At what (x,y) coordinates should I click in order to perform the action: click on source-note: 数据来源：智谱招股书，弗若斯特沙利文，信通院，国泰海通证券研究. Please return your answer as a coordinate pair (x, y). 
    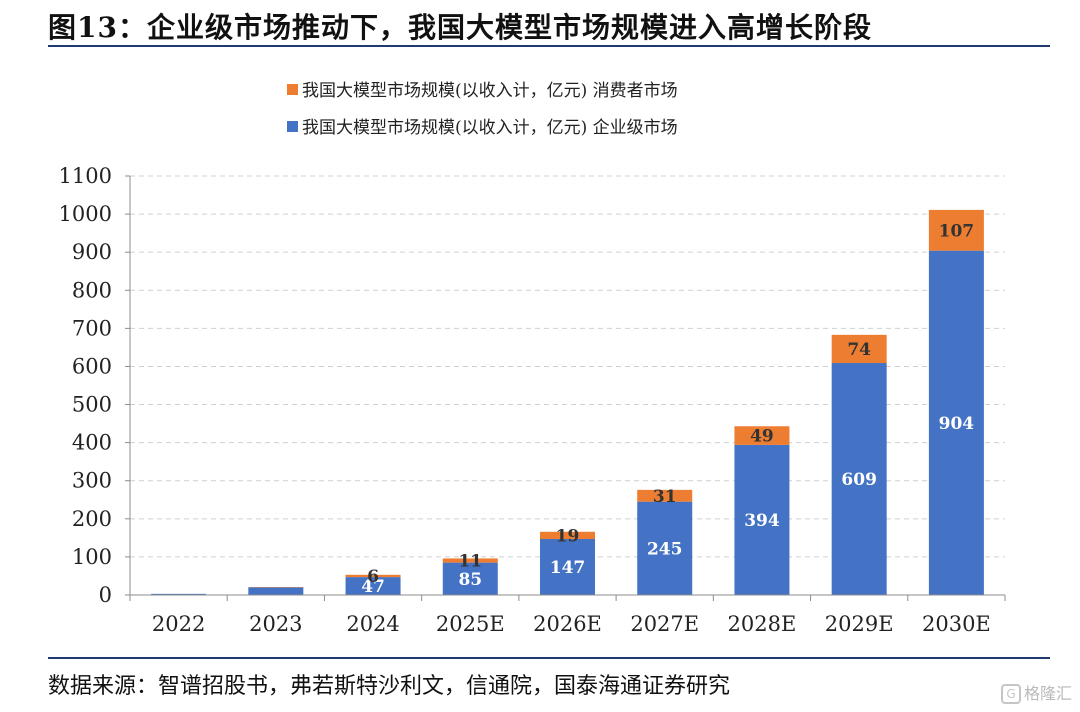
    Looking at the image, I should click on (389, 686).